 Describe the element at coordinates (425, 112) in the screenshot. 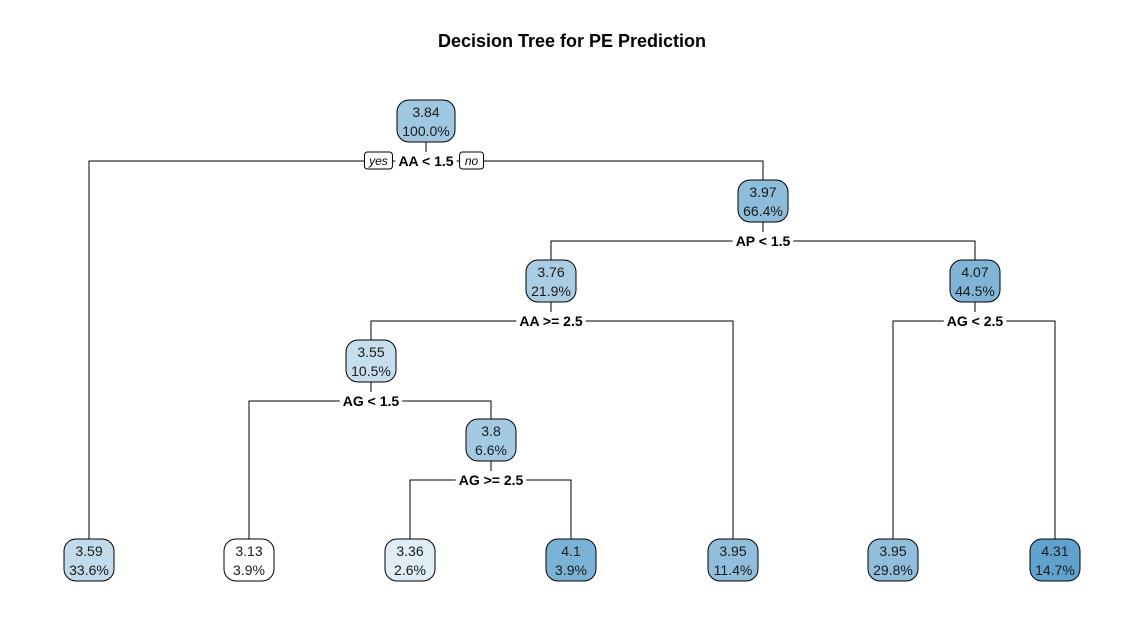

I see `node-value: 3.84` at that location.